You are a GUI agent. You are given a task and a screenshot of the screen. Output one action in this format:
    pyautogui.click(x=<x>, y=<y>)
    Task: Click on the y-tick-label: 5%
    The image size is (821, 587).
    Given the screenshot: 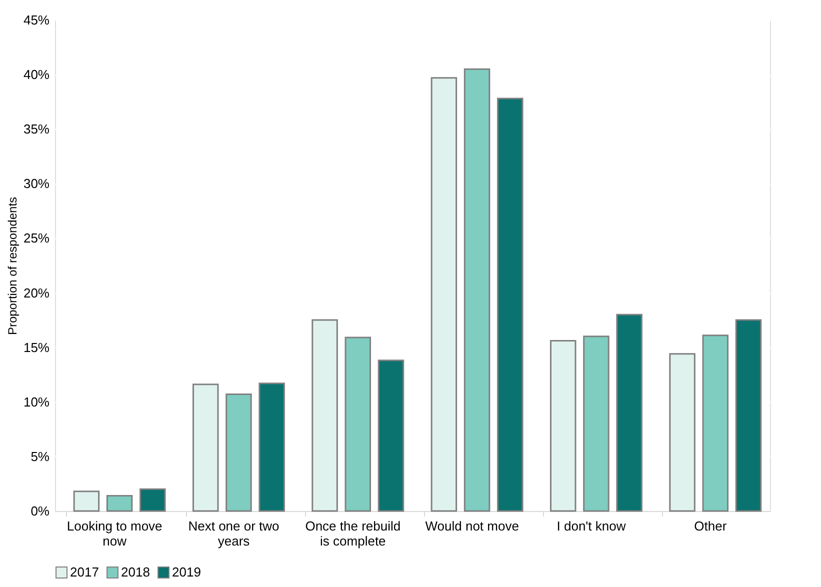 What is the action you would take?
    pyautogui.click(x=40, y=456)
    